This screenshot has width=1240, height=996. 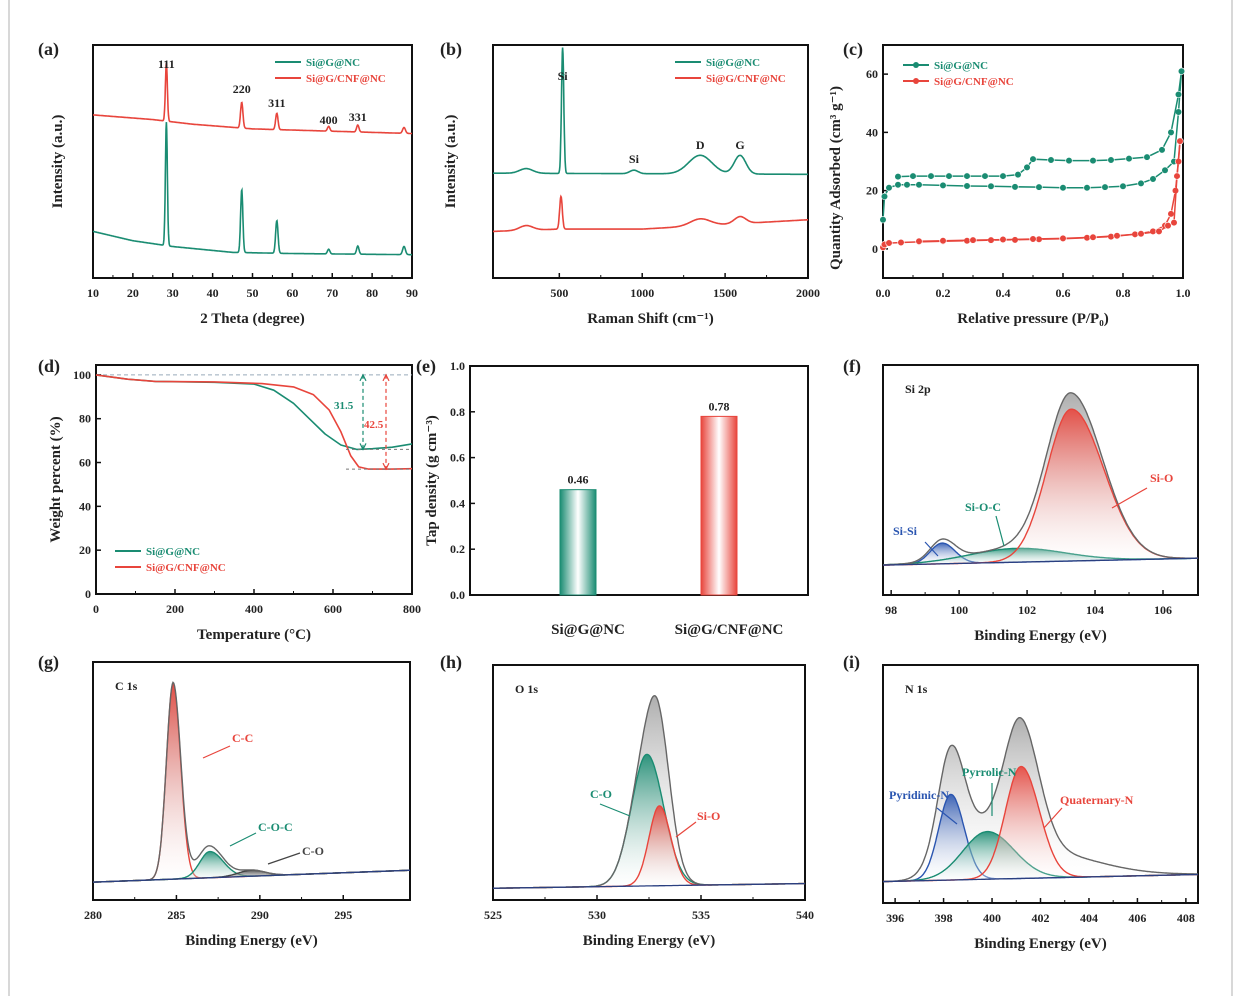 I want to click on y-axis-label: Intensity (a.u.), so click(x=58, y=162).